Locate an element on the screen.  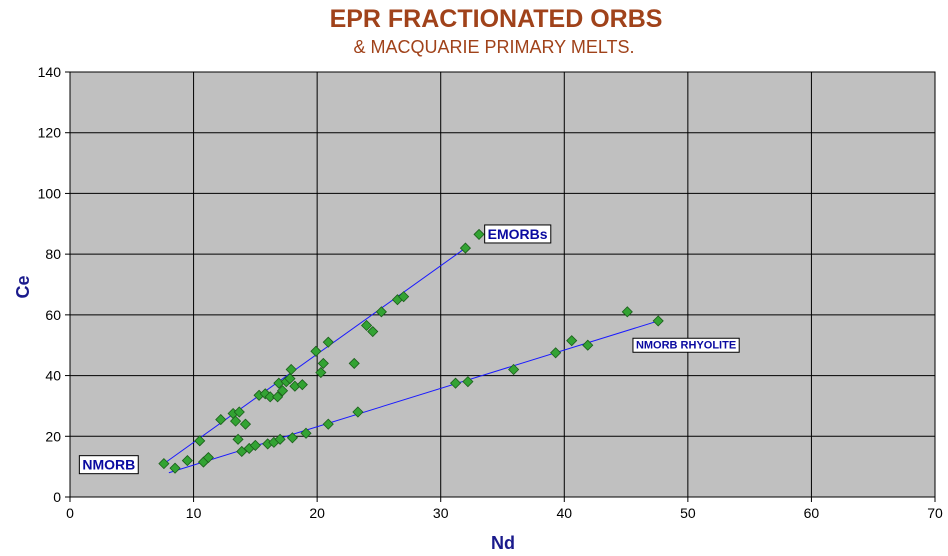
chart-subtitle: & MACQUARIE PRIMARY MELTS. is located at coordinates (493, 47).